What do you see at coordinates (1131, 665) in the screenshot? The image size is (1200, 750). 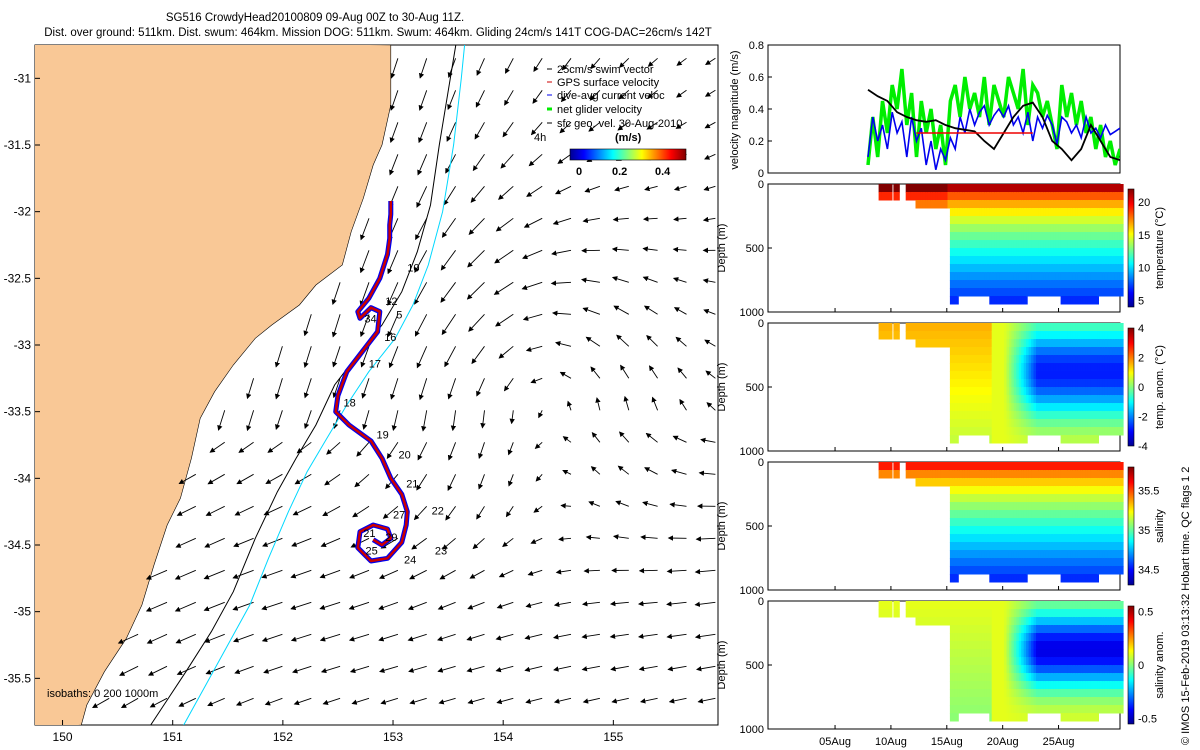 I see `section-colorbar` at bounding box center [1131, 665].